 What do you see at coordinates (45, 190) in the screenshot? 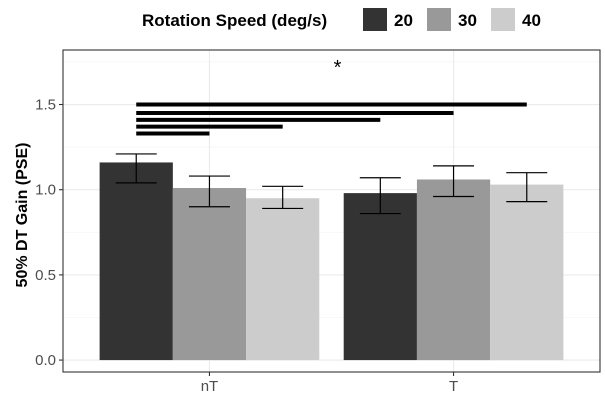
I see `y-tick-label: 1.0` at bounding box center [45, 190].